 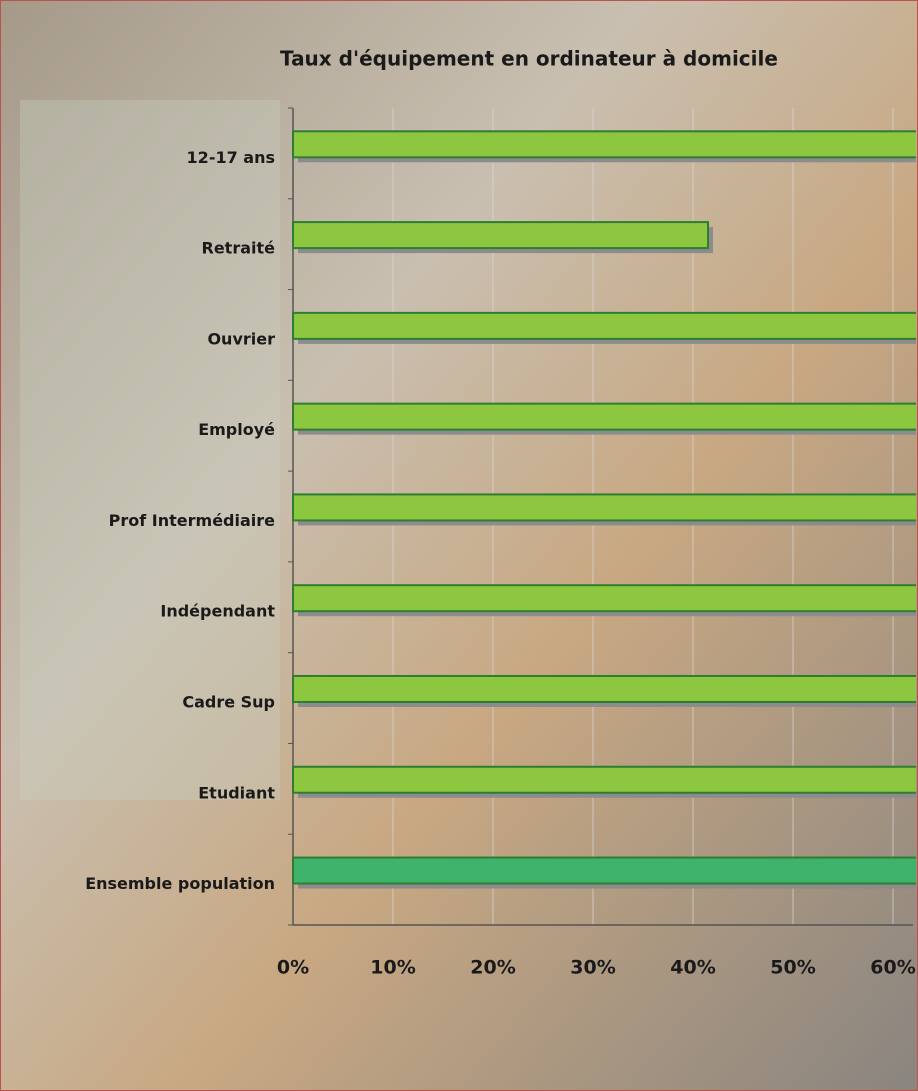 I want to click on x-tick-label: 60%, so click(x=892, y=968).